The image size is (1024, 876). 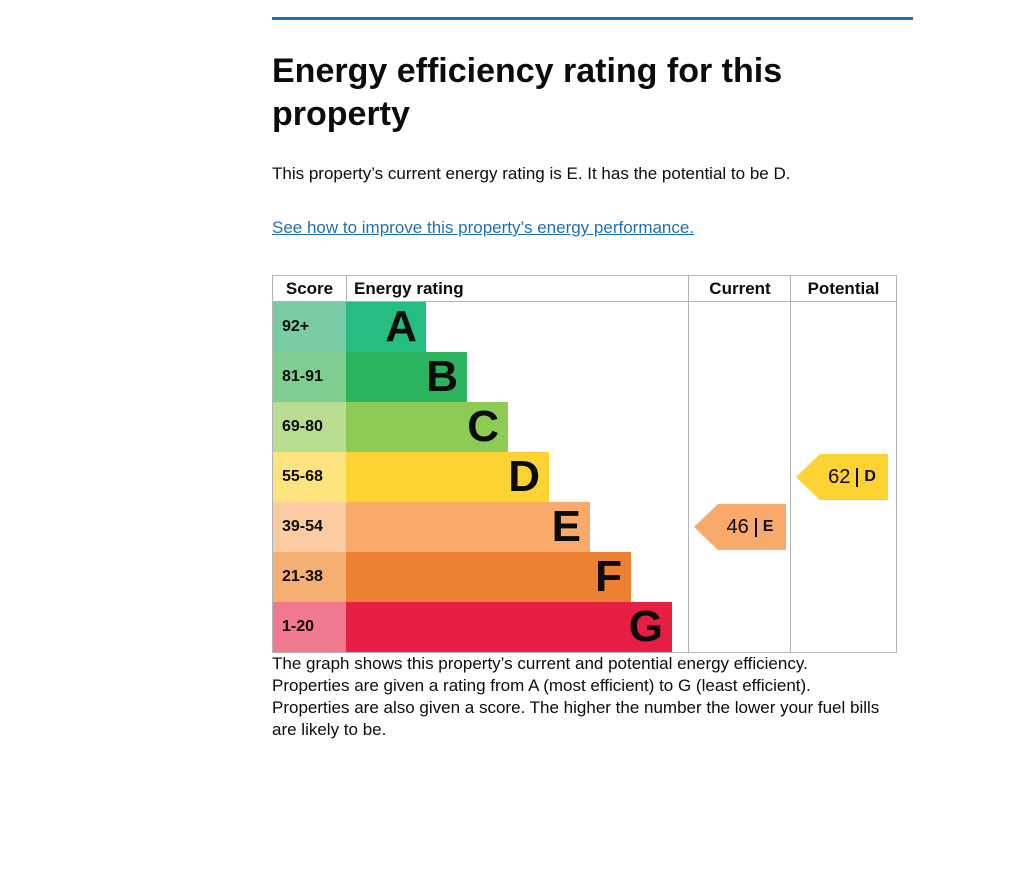 I want to click on score-column-divider, so click(x=346, y=289).